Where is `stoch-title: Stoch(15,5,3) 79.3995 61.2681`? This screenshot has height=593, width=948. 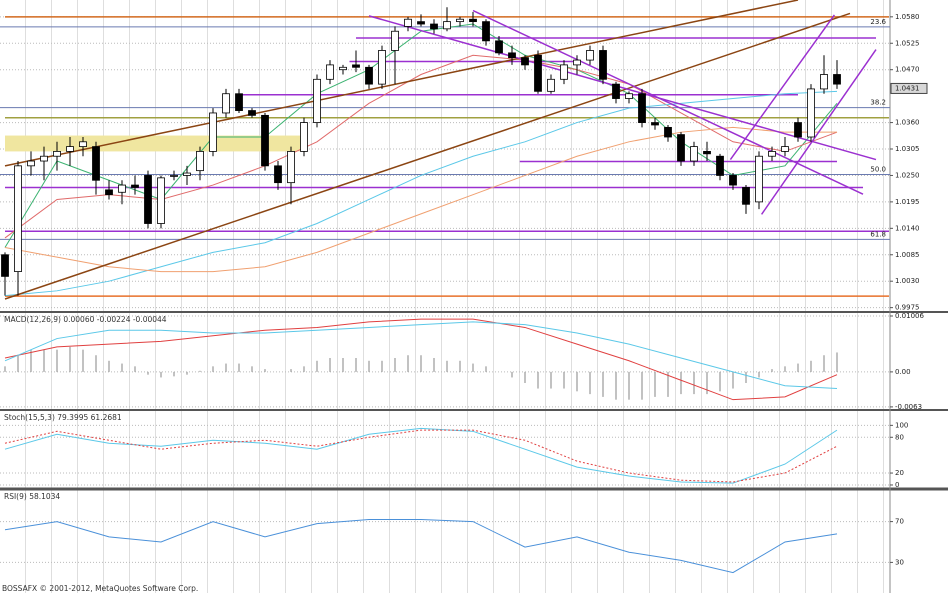
stoch-title: Stoch(15,5,3) 79.3995 61.2681 is located at coordinates (63, 417).